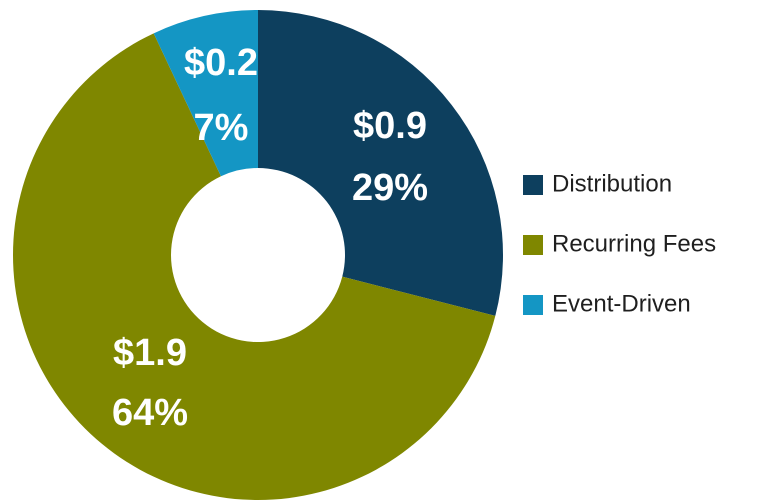 This screenshot has width=779, height=501. I want to click on slice, so click(205, 93).